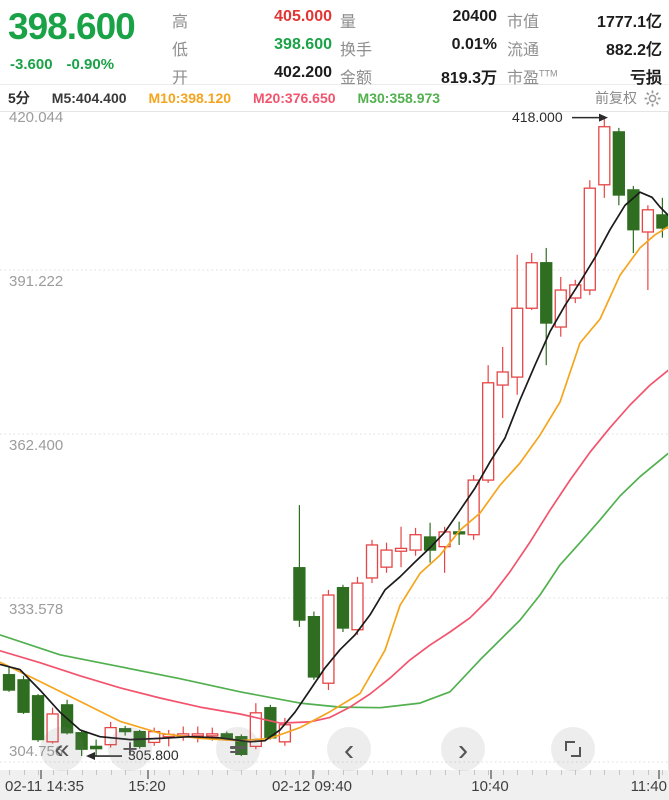 Image resolution: width=669 pixels, height=800 pixels. I want to click on label-turnover: 换手, so click(356, 50).